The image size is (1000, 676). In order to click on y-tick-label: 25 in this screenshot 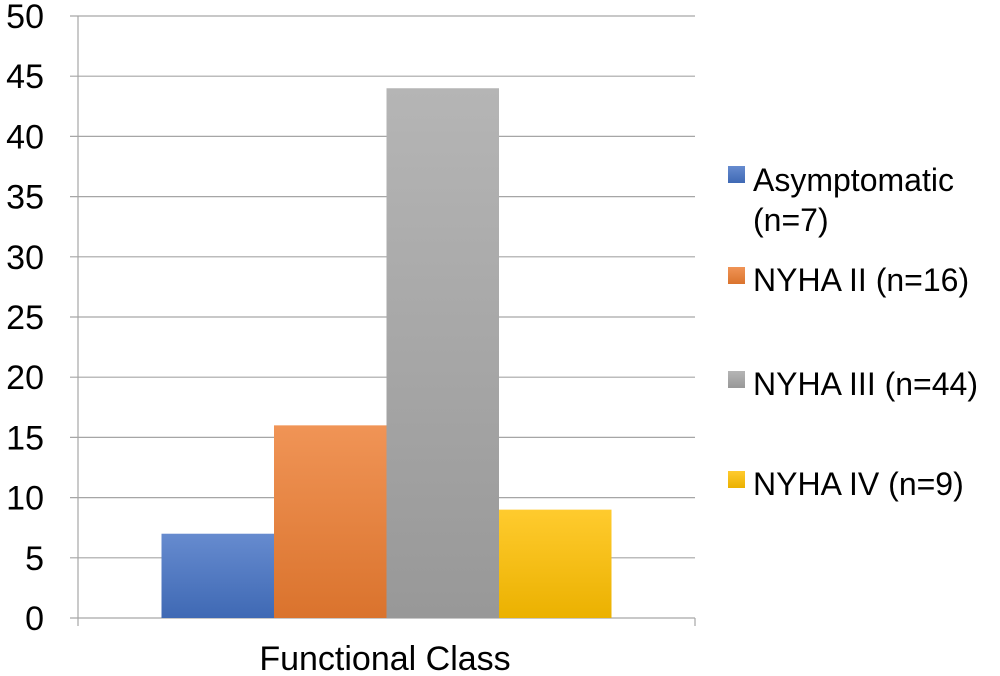, I will do `click(25, 318)`.